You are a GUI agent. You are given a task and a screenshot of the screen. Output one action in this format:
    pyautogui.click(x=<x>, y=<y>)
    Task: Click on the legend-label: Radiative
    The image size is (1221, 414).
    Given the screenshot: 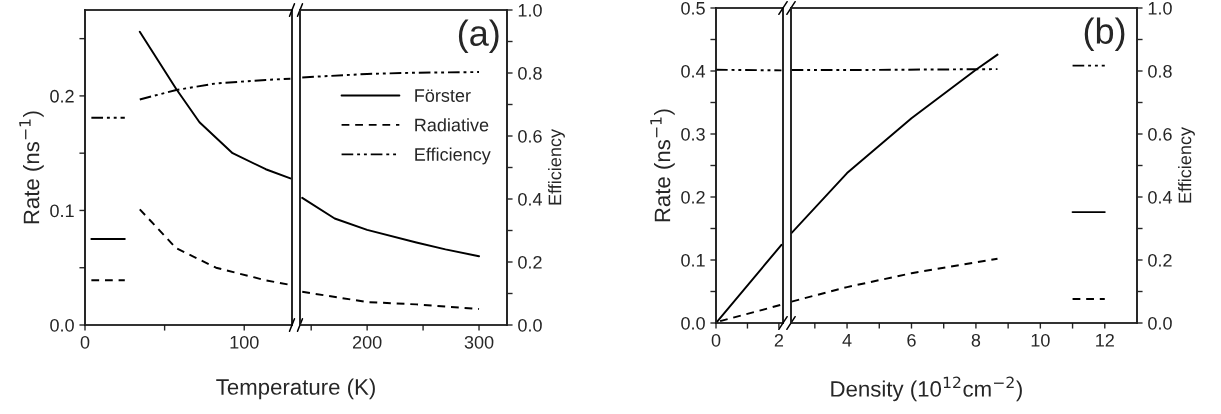 What is the action you would take?
    pyautogui.click(x=452, y=125)
    